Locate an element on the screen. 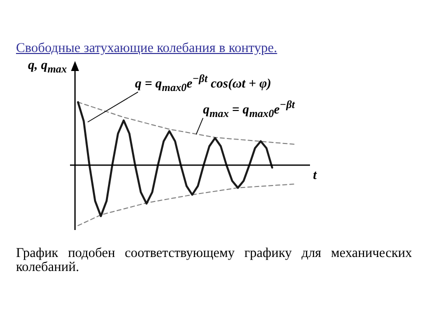  x-axis-title: t is located at coordinates (315, 175).